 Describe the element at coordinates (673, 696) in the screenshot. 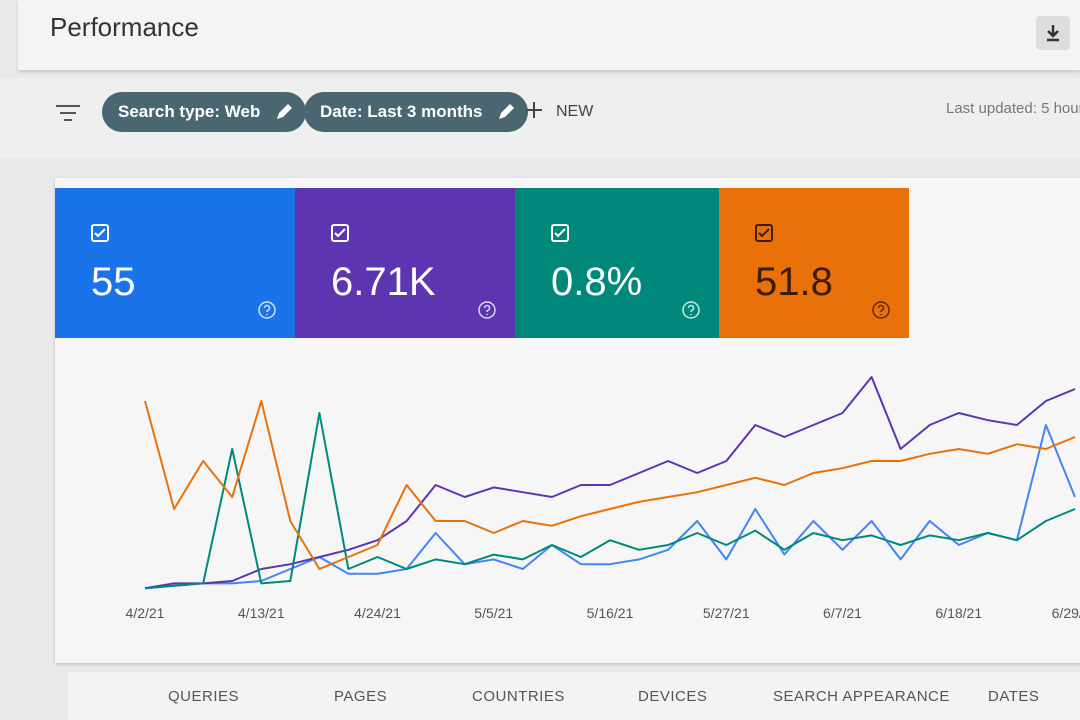

I see `tab: DEVICES` at that location.